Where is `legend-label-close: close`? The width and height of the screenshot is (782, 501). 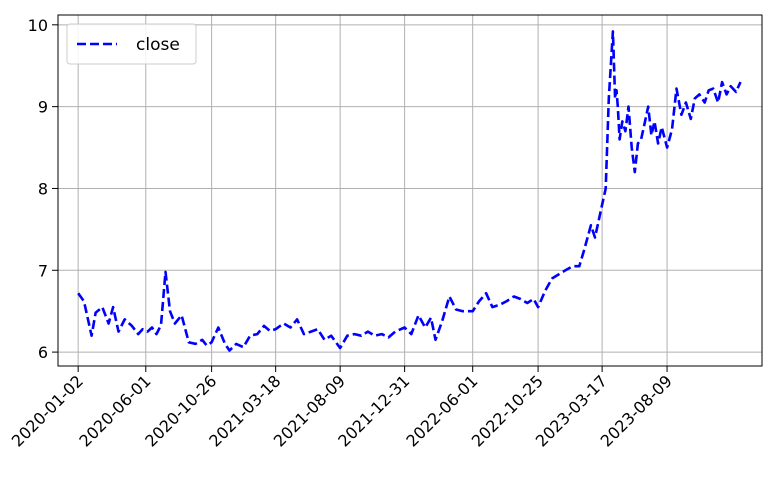
legend-label-close: close is located at coordinates (158, 45).